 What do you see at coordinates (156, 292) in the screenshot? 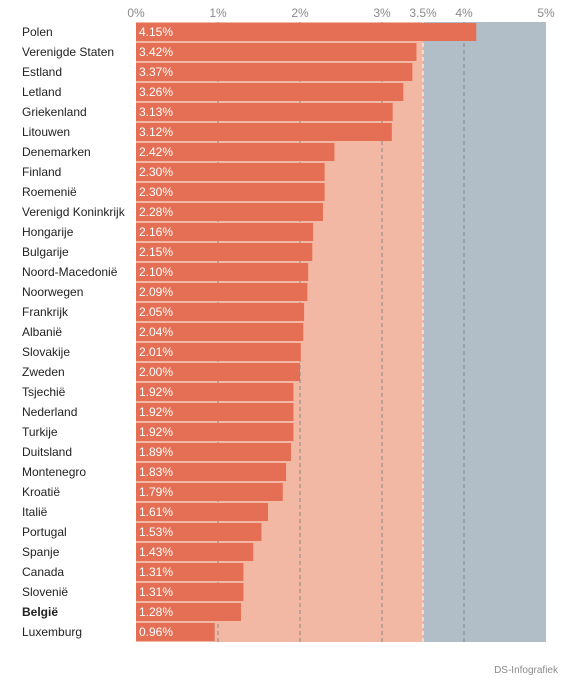
I see `value-label: 2.09%` at bounding box center [156, 292].